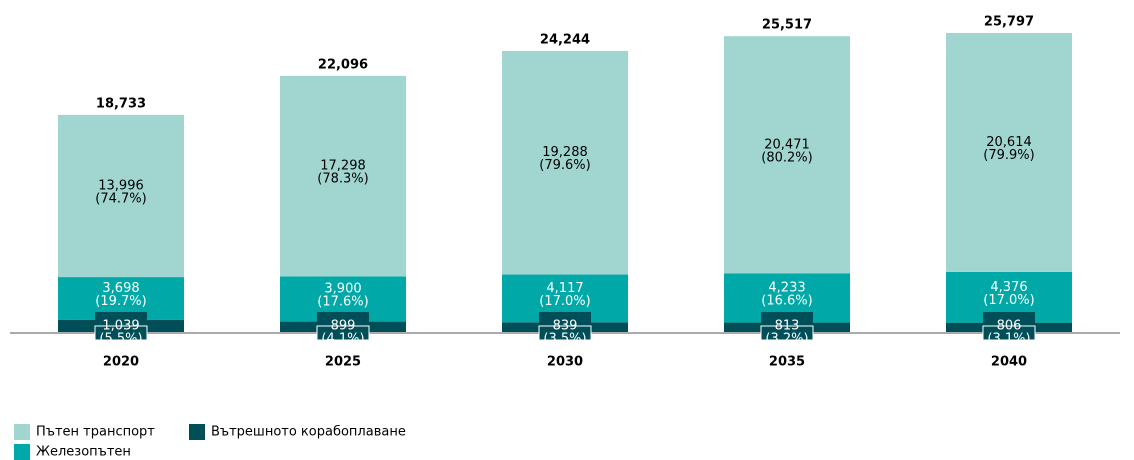 The image size is (1134, 460). I want to click on value-label: 4,117, so click(564, 288).